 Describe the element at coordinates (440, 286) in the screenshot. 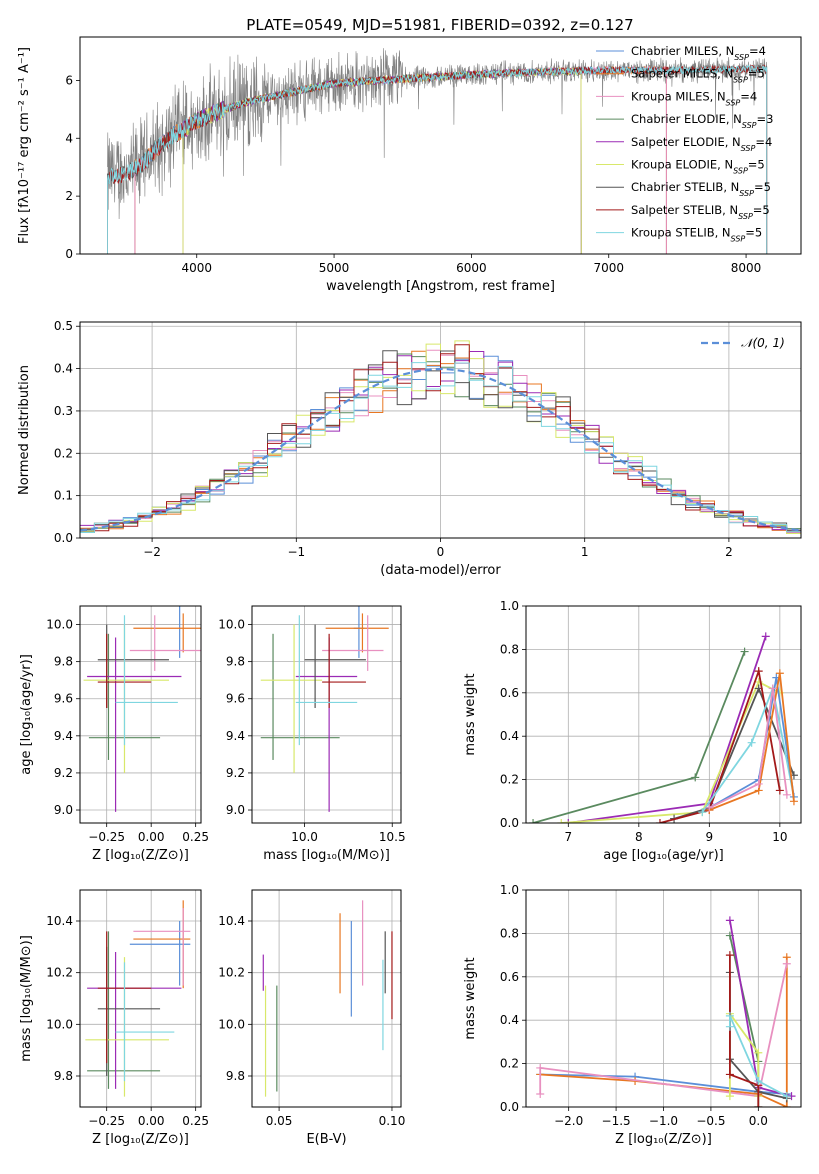

I see `x-axis-label: wavelength [Angstrom, rest frame]` at that location.